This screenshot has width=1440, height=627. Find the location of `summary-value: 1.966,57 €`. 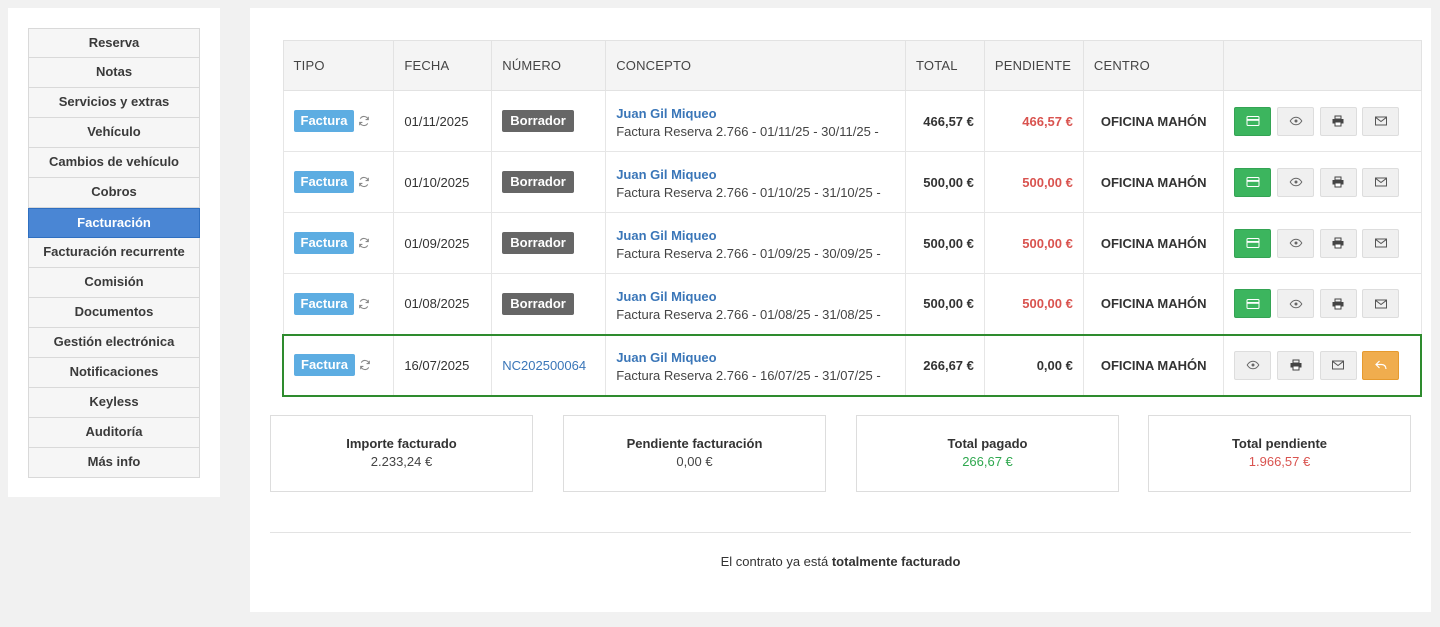

summary-value: 1.966,57 € is located at coordinates (1279, 461).